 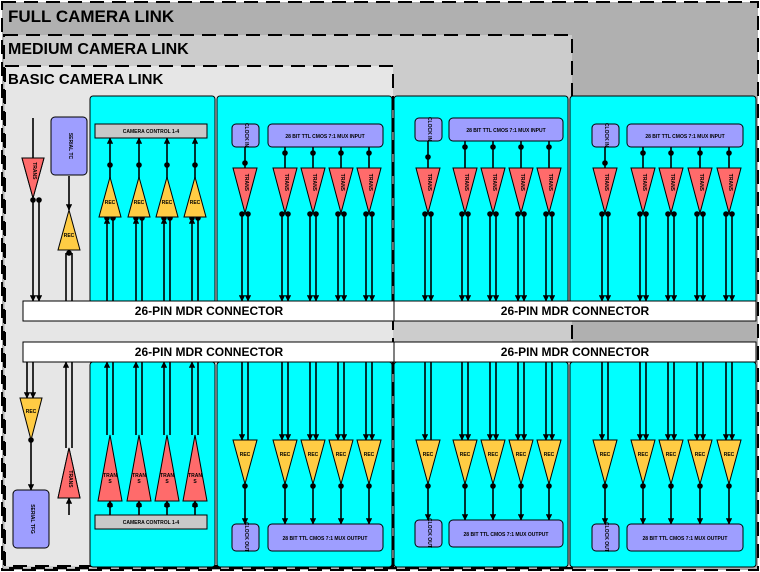 I want to click on basic-bottom-clock-rec-shape, so click(x=245, y=462).